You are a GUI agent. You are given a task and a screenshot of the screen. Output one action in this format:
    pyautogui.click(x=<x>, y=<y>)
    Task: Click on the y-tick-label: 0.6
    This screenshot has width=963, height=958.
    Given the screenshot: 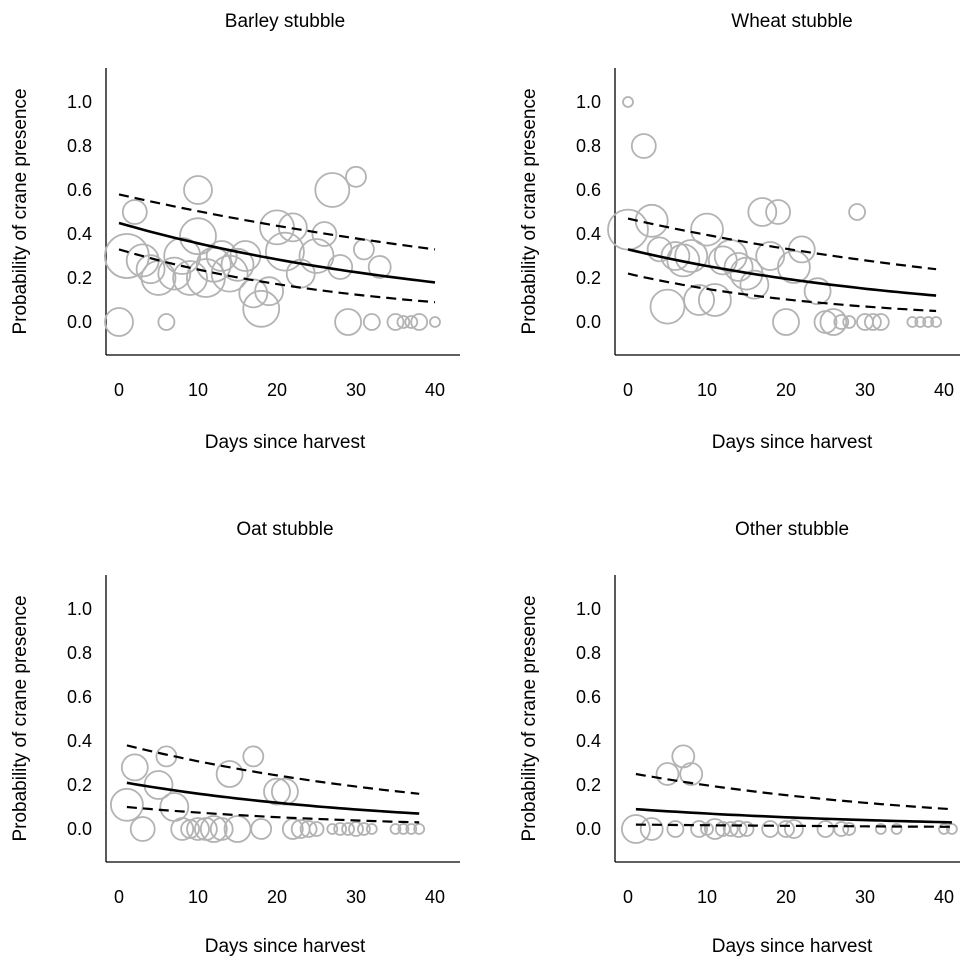 What is the action you would take?
    pyautogui.click(x=79, y=697)
    